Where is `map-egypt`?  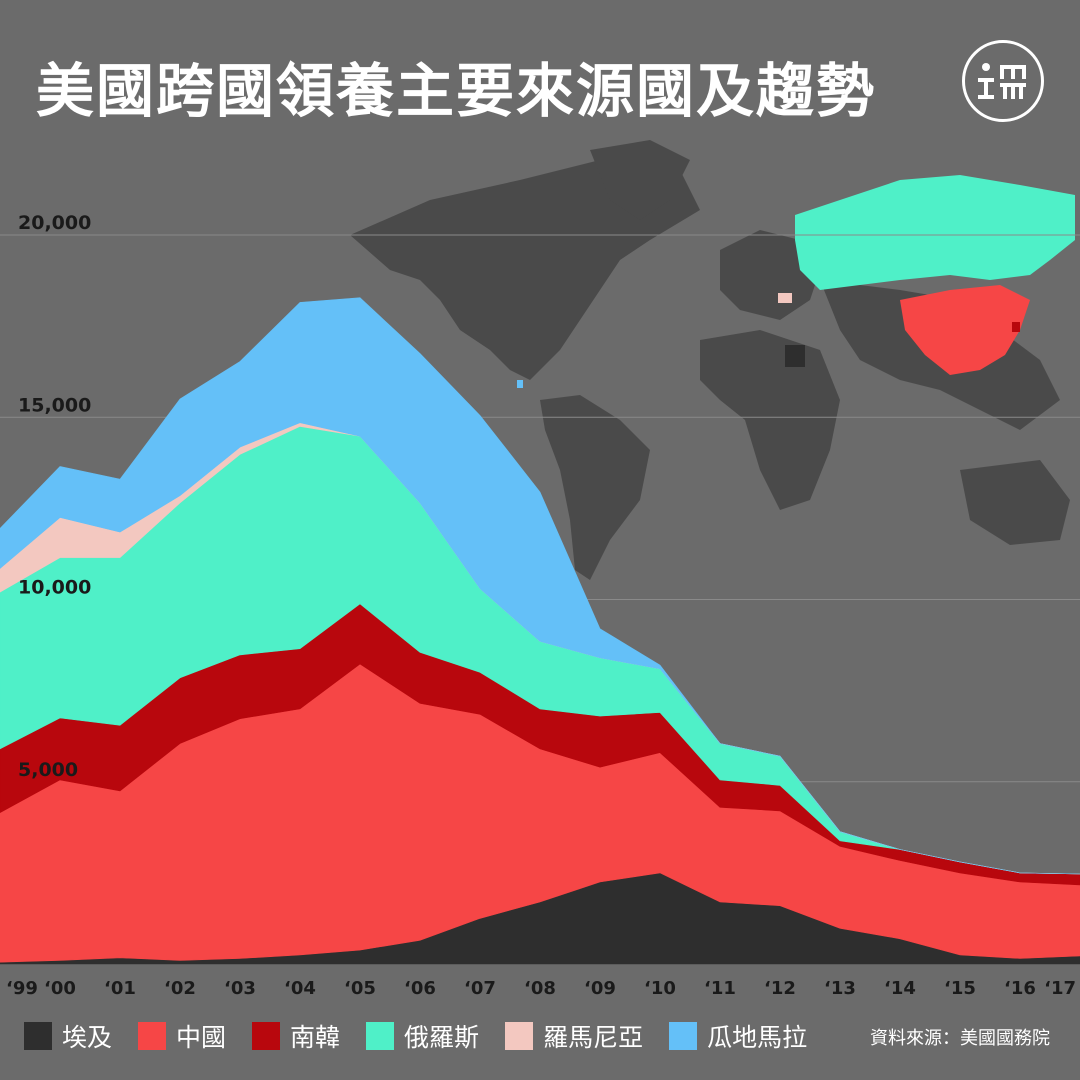
map-egypt is located at coordinates (795, 356).